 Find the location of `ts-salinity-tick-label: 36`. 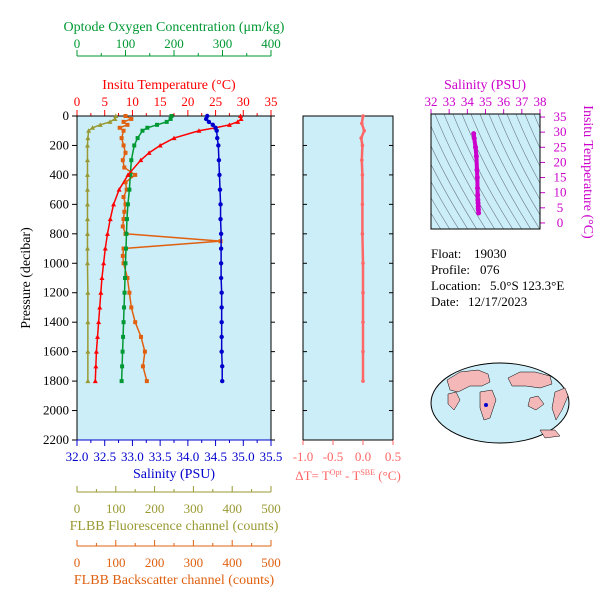

ts-salinity-tick-label: 36 is located at coordinates (504, 101).